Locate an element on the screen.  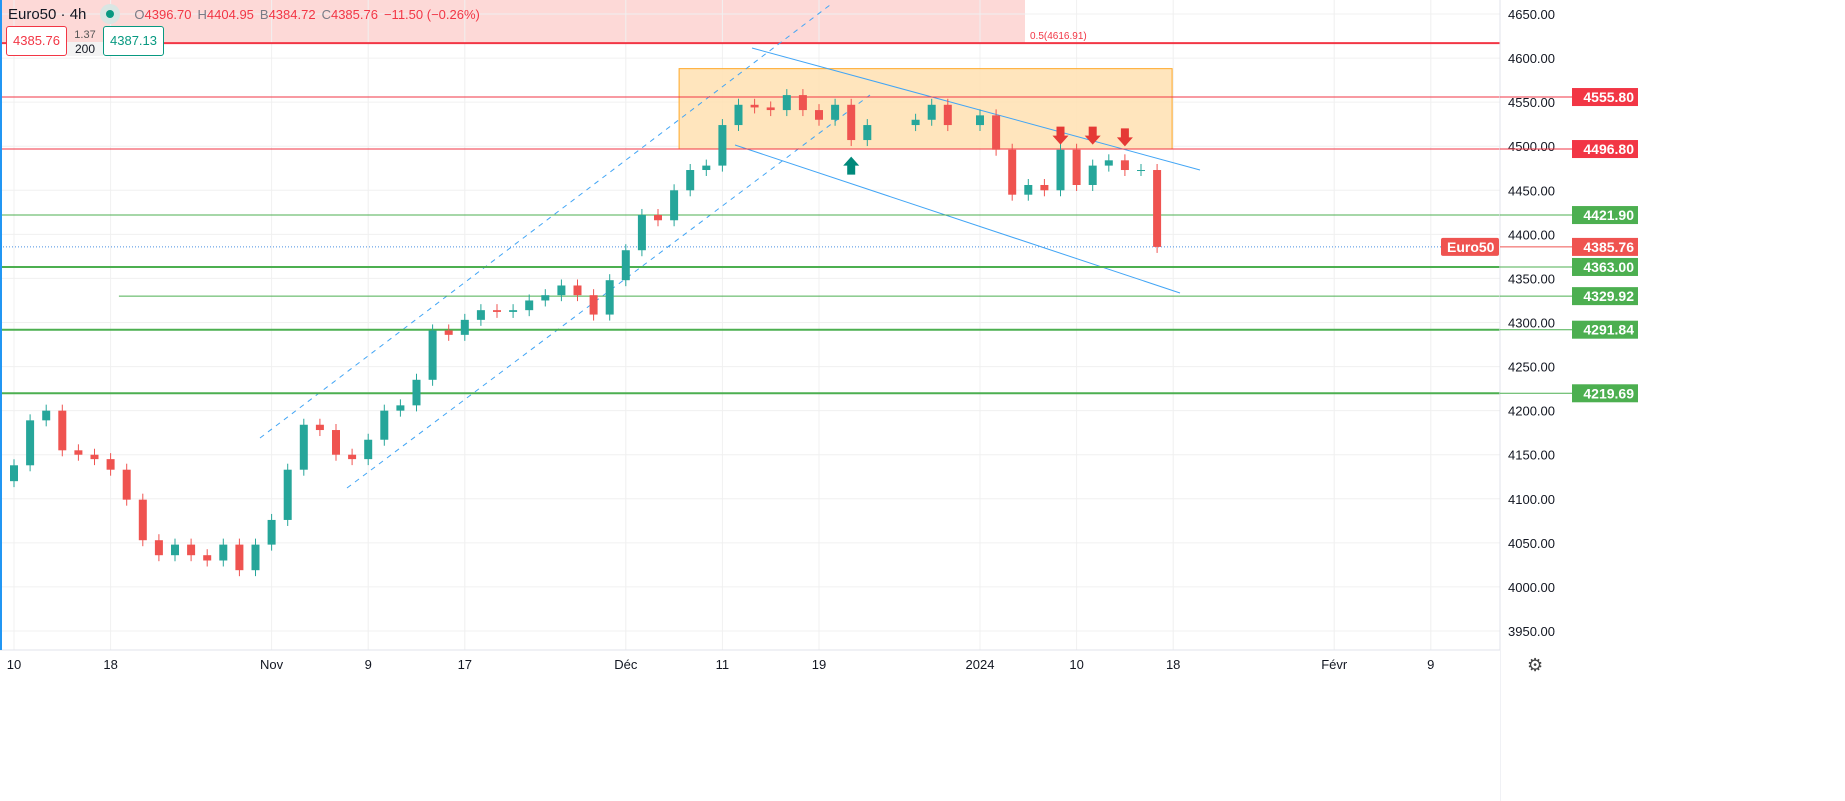
y-tick-label: 4650.00 is located at coordinates (1531, 14).